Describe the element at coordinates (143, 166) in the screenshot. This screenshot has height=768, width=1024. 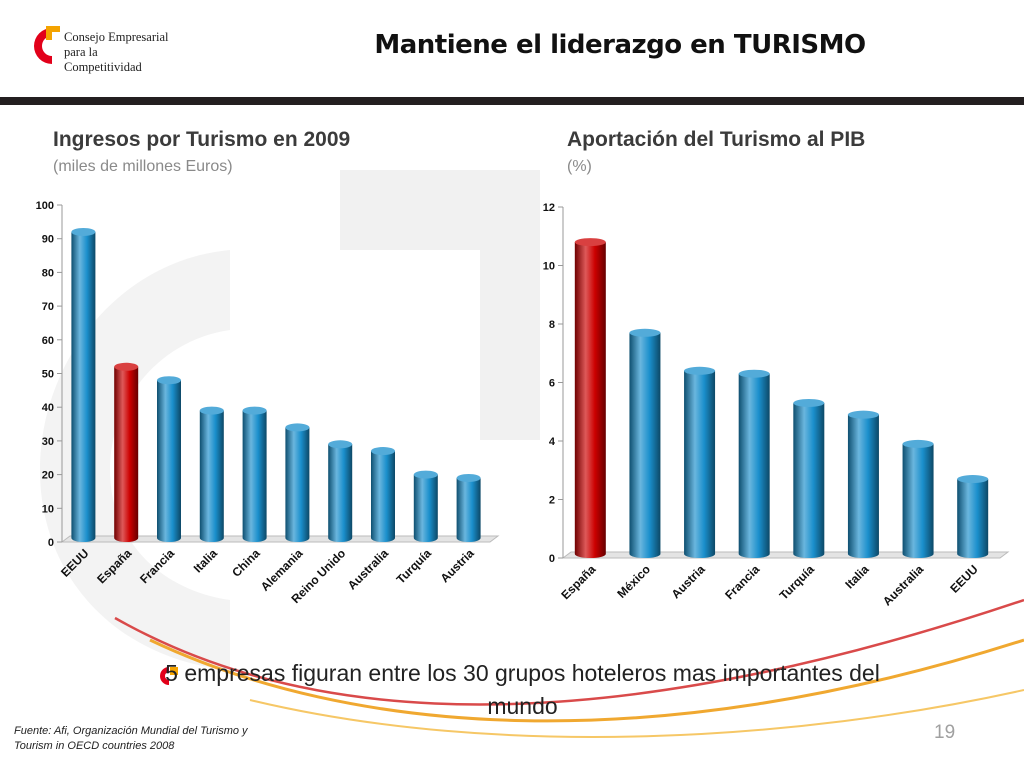
I see `left-chart-subtitle: (miles de millones Euros)` at that location.